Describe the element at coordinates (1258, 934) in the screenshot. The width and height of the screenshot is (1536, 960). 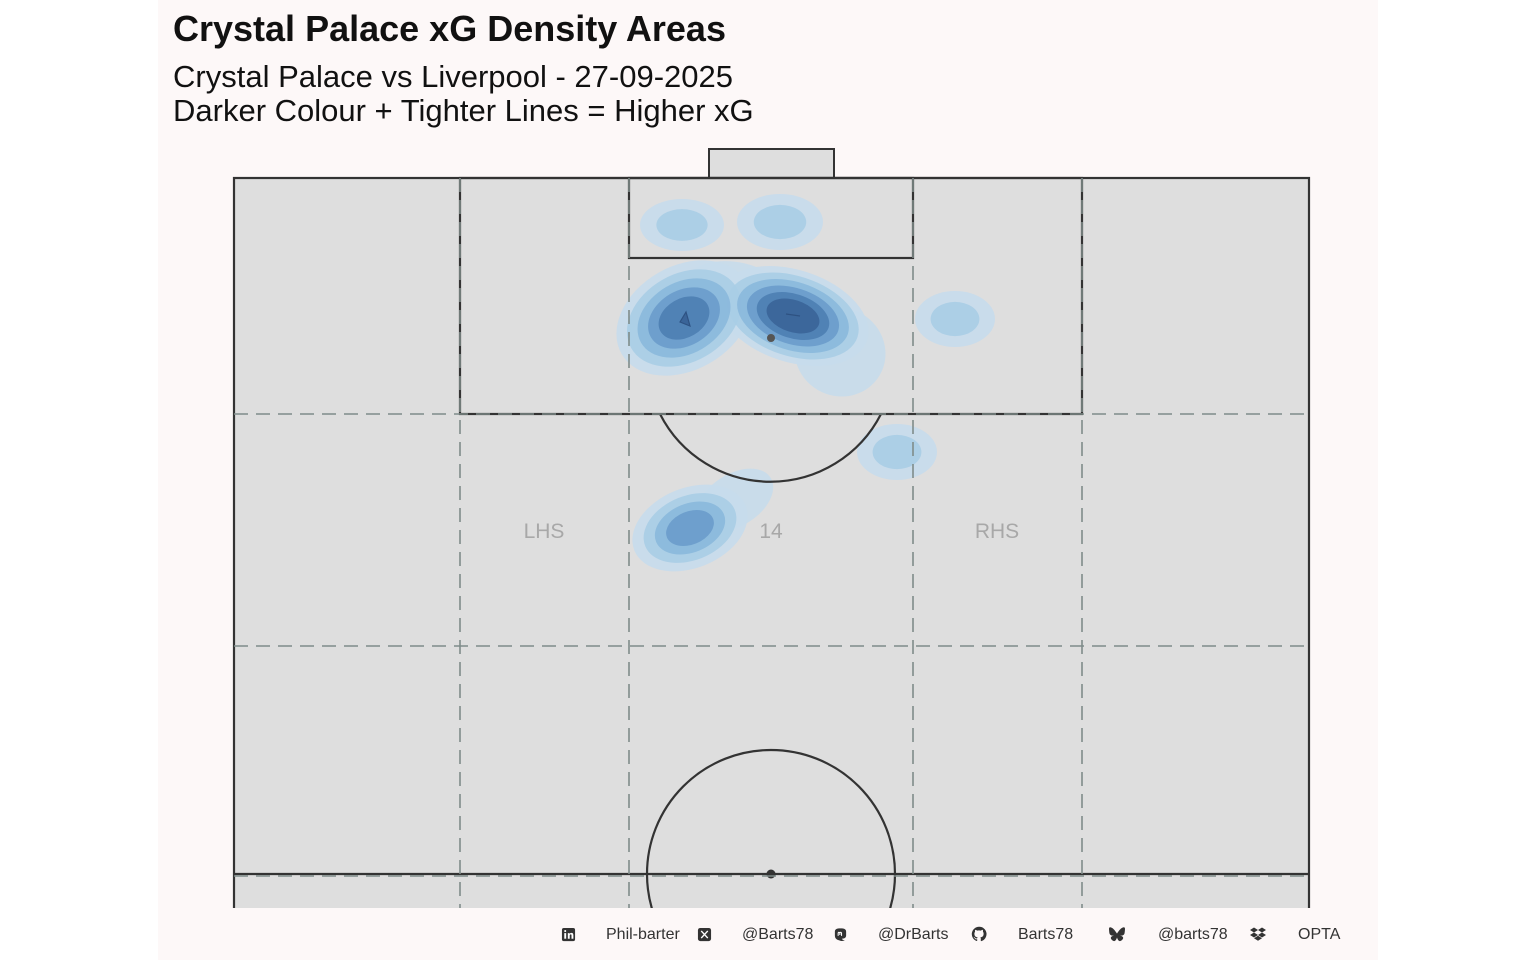
I see `dropbox-icon` at that location.